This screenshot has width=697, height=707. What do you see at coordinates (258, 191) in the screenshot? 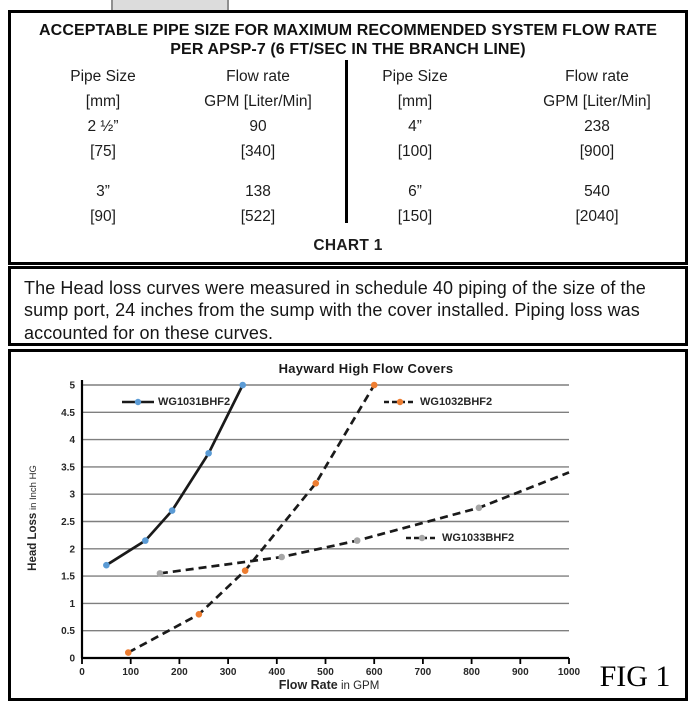
I see `table-cell: 138` at bounding box center [258, 191].